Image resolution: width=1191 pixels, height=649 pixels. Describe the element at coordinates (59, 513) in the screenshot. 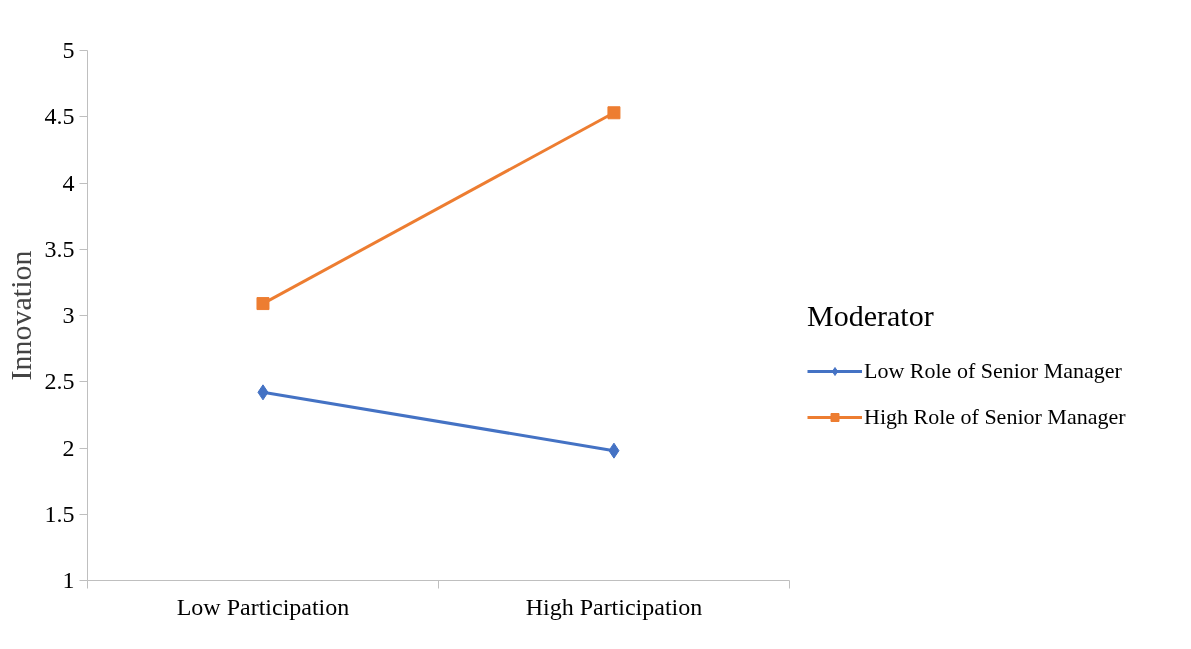

I see `y-tick-label: 1.5` at that location.